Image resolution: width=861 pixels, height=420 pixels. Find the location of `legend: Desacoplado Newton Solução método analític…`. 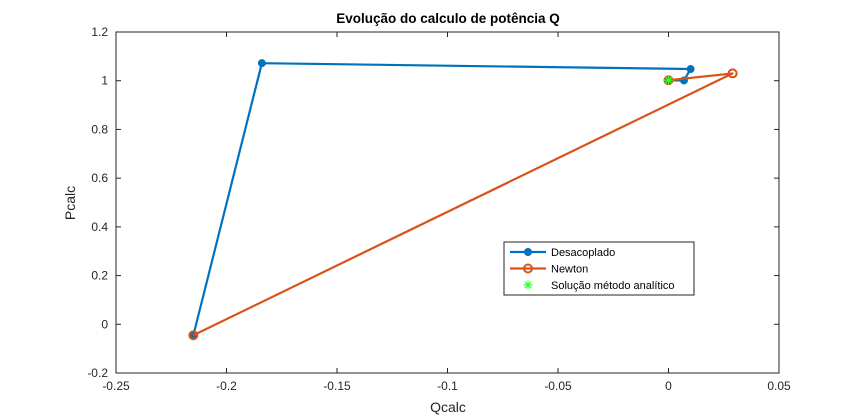

legend: Desacoplado Newton Solução método analític… is located at coordinates (599, 268).